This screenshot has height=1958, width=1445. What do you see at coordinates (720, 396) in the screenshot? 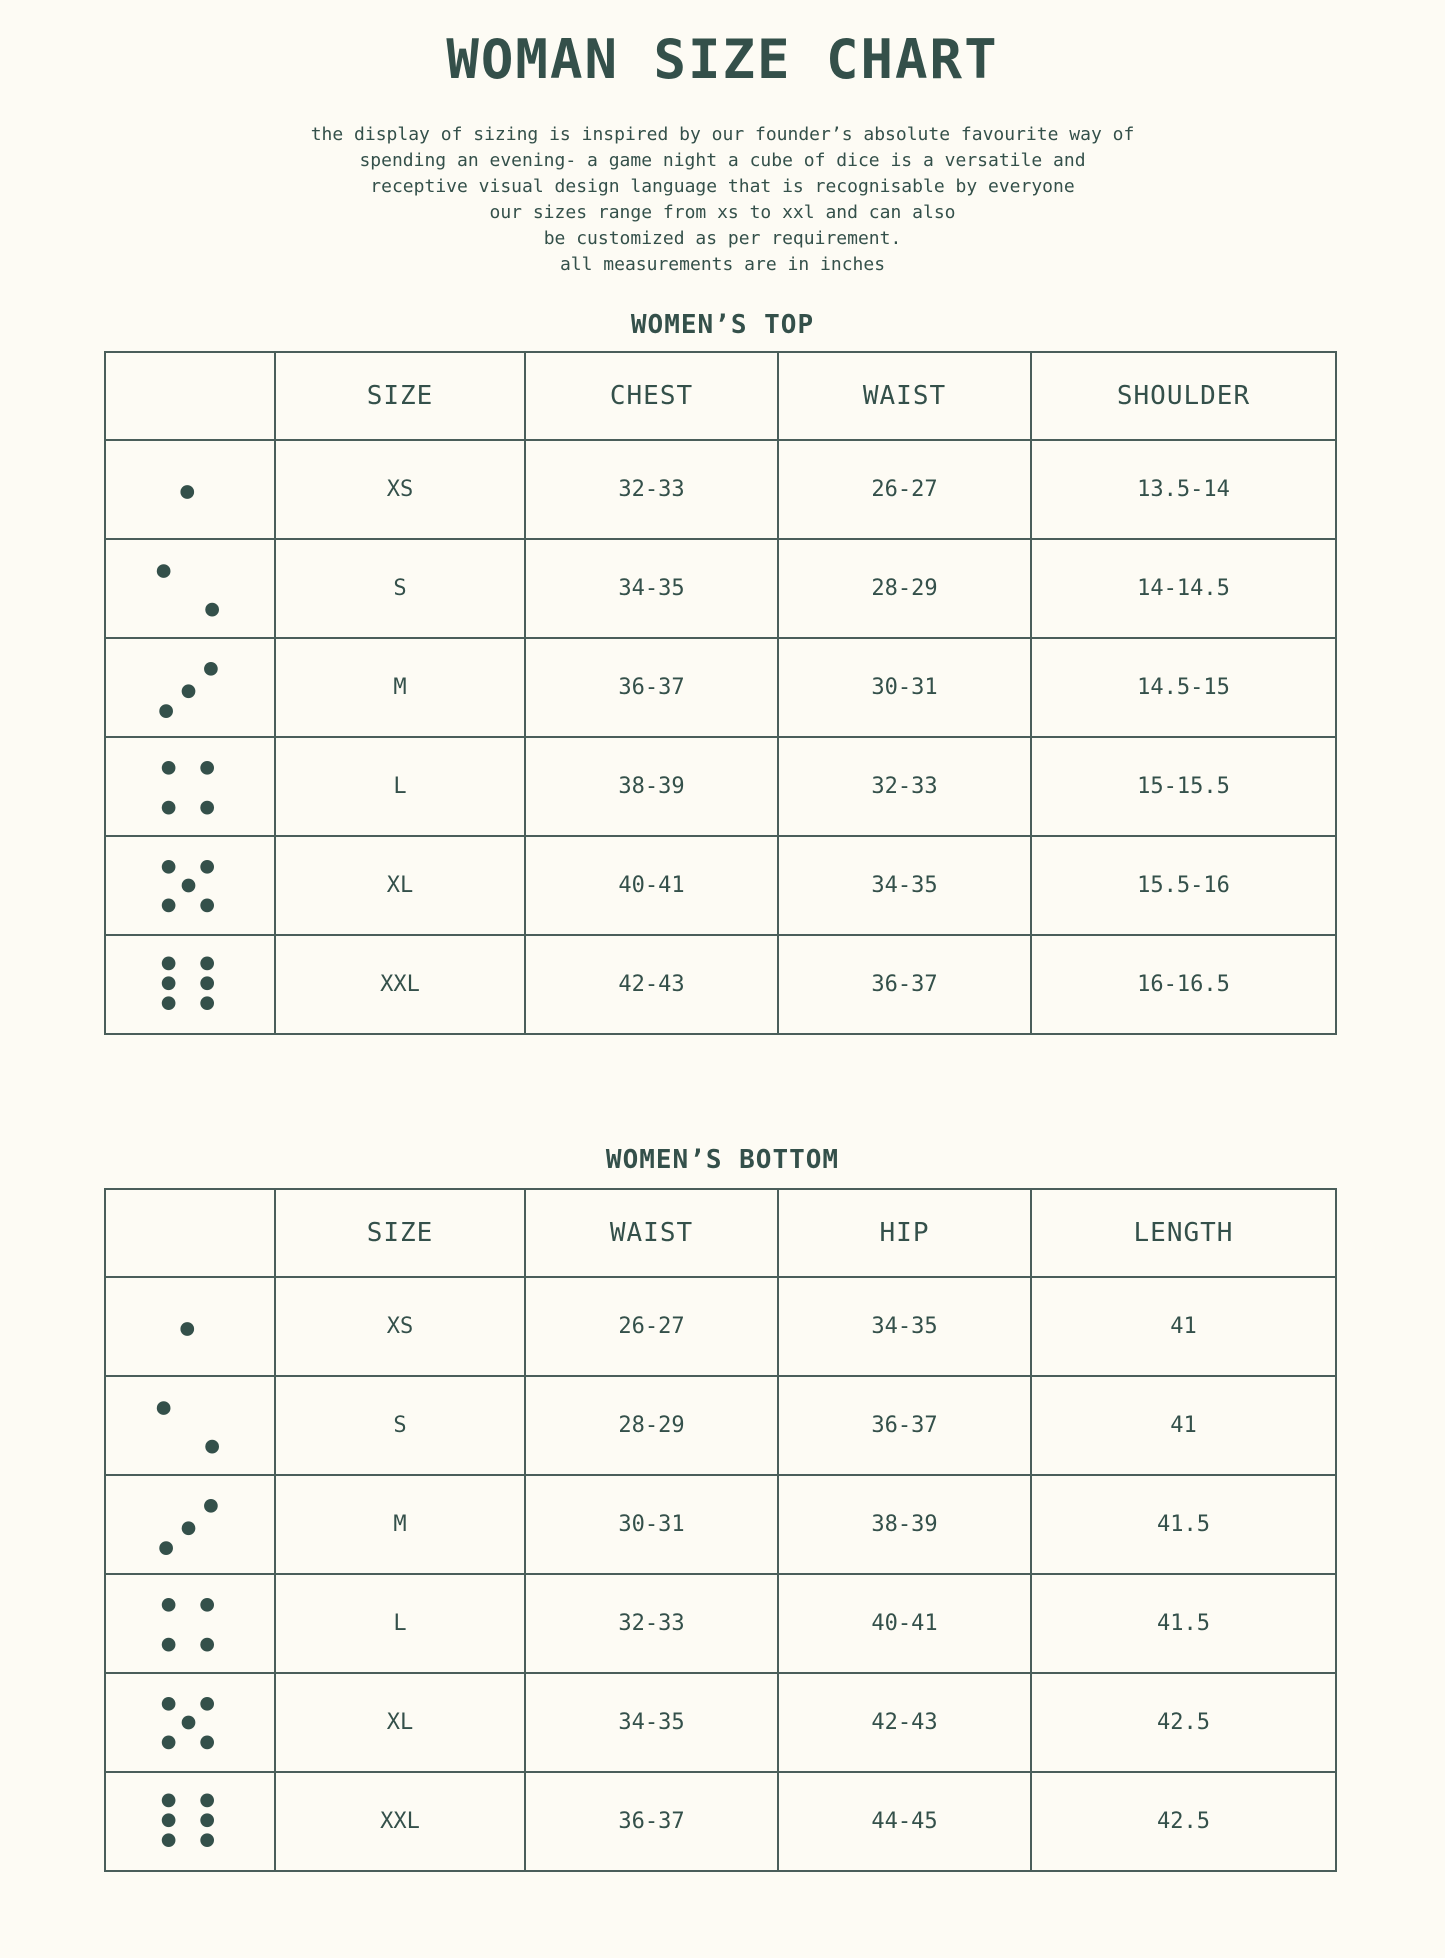
I see `header-row: SIZE CHEST WAIST SHOULDER` at bounding box center [720, 396].